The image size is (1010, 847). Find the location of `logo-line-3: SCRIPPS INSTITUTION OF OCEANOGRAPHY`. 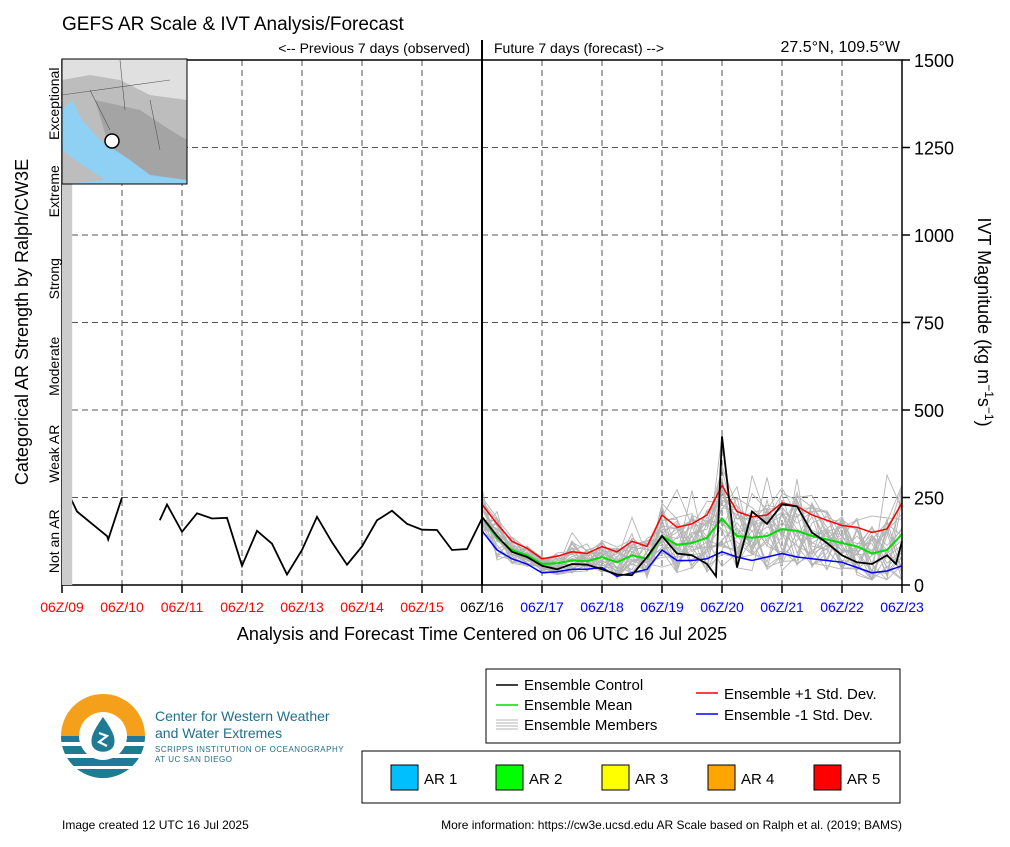

logo-line-3: SCRIPPS INSTITUTION OF OCEANOGRAPHY is located at coordinates (249, 749).